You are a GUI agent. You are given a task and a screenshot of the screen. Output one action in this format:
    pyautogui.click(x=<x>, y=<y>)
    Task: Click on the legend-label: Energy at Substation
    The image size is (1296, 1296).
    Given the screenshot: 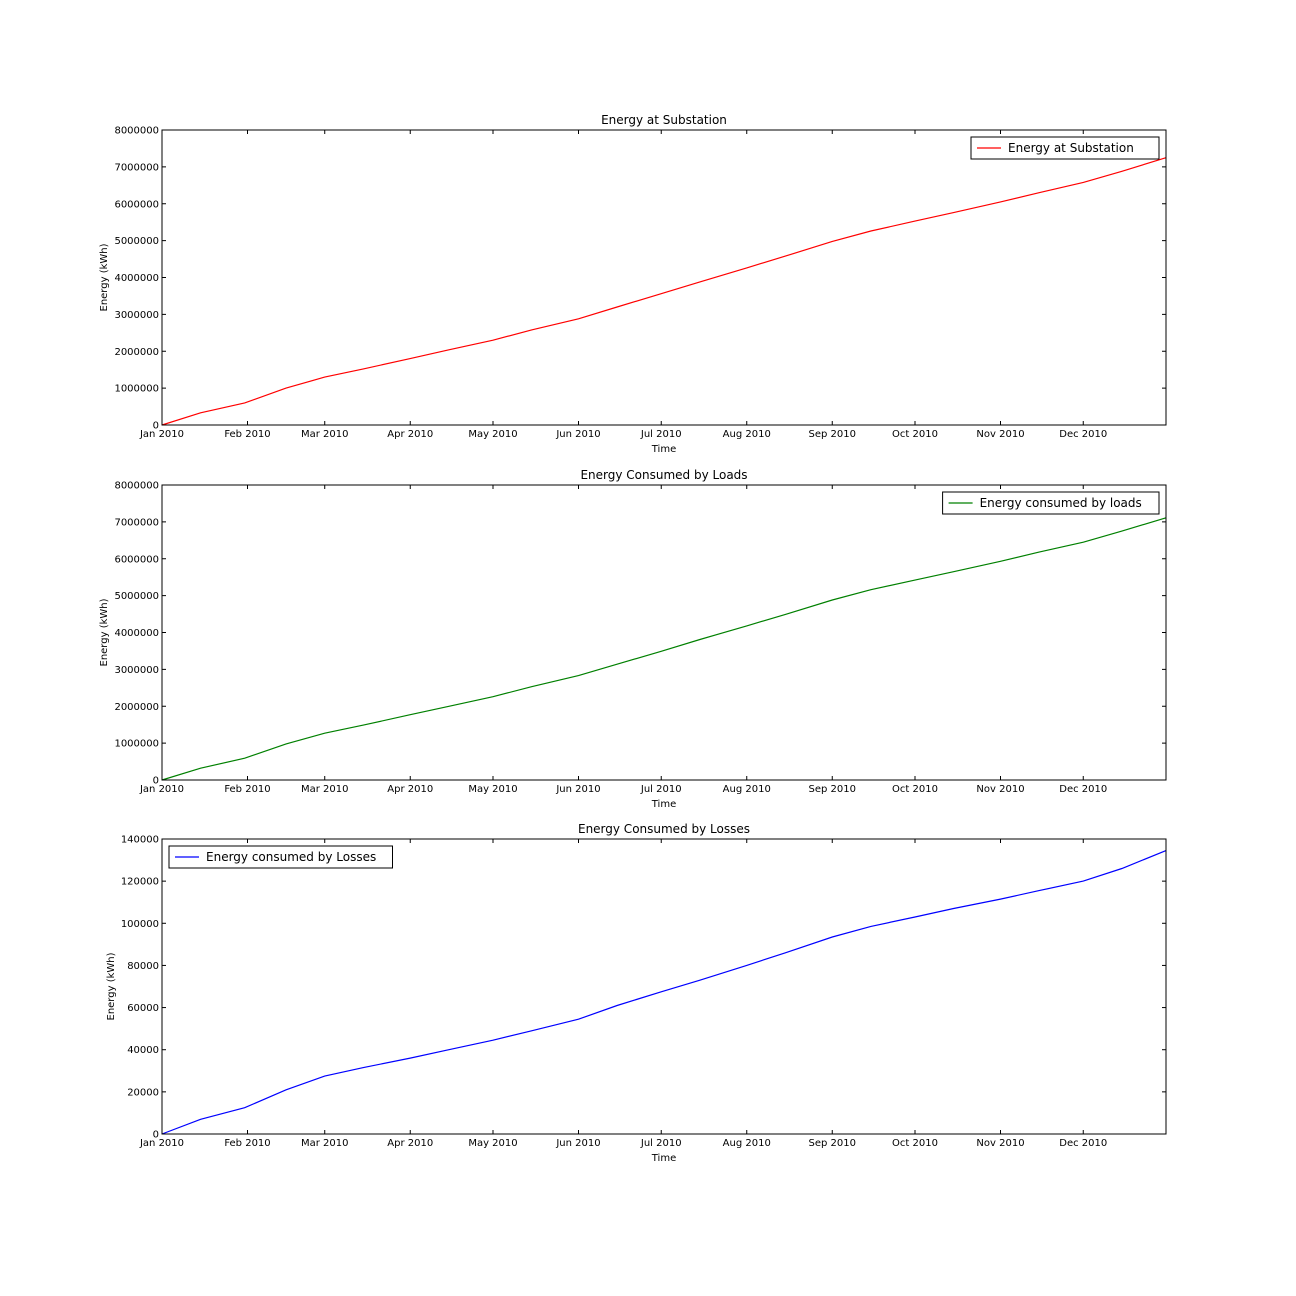 What is the action you would take?
    pyautogui.click(x=1071, y=148)
    